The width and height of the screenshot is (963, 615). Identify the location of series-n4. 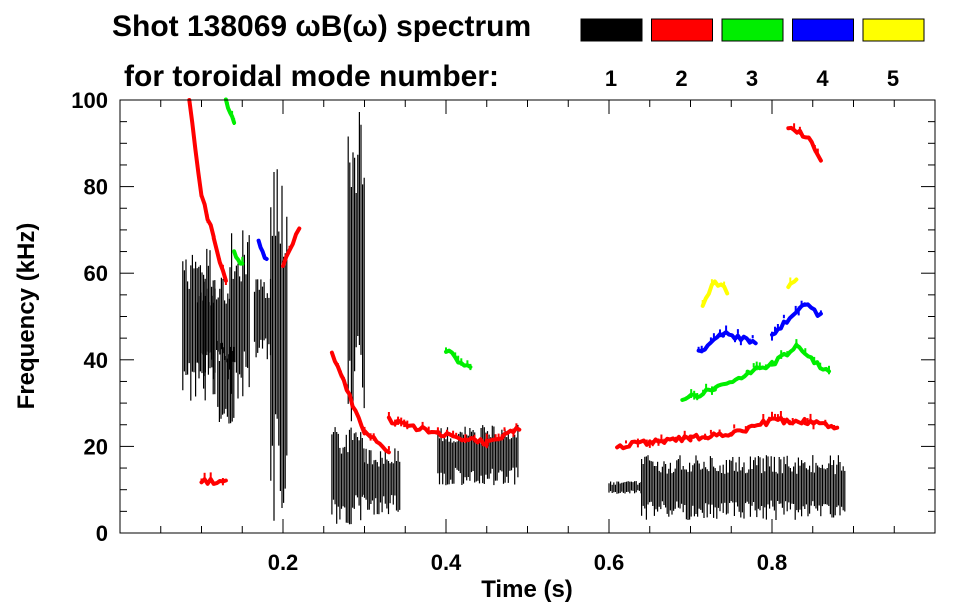
(539, 296).